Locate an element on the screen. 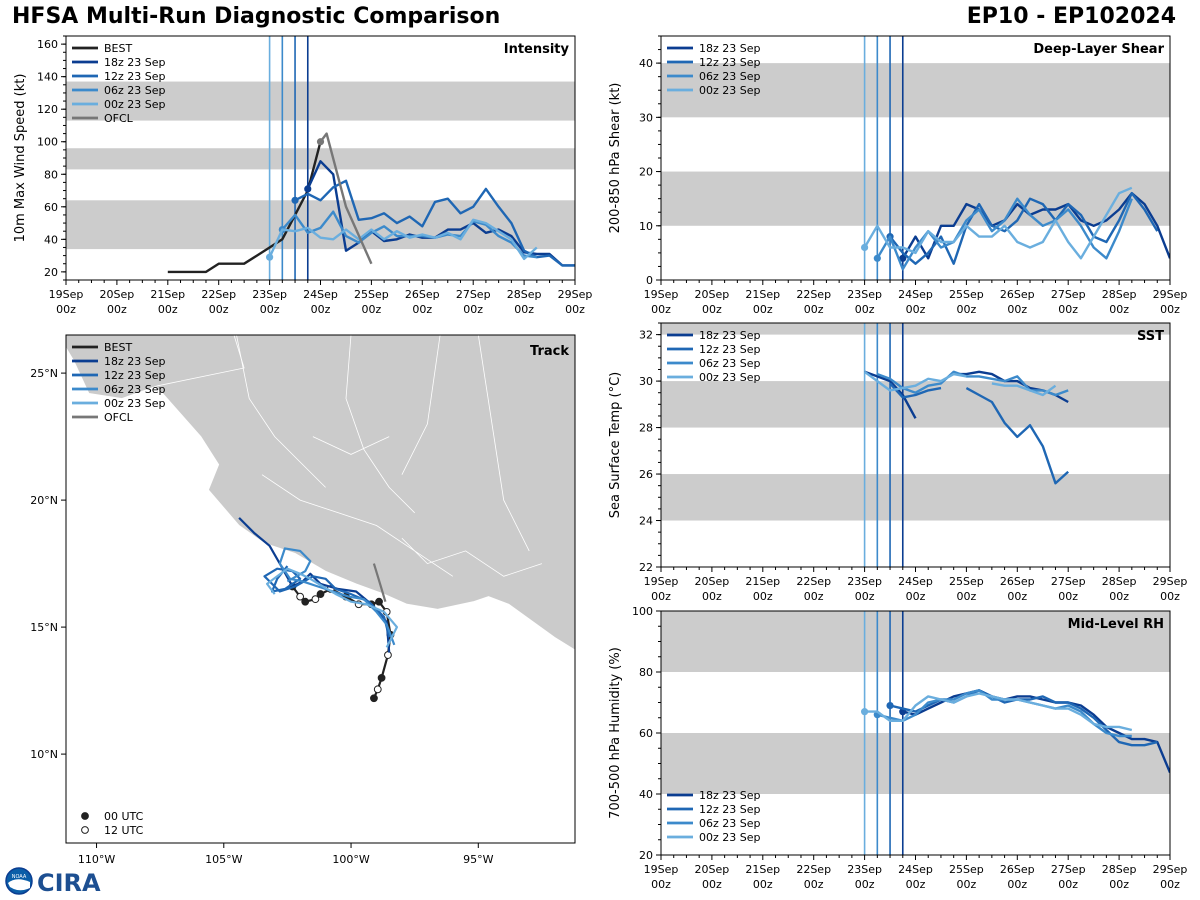  logo-badge-text: NOAA is located at coordinates (19, 877).